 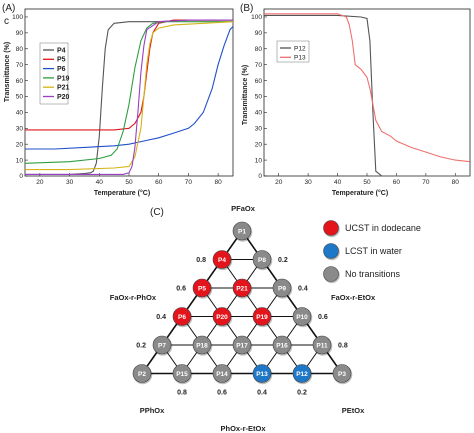 What do you see at coordinates (133, 297) in the screenshot?
I see `side-left-label: FaOx-r-PhOx` at bounding box center [133, 297].